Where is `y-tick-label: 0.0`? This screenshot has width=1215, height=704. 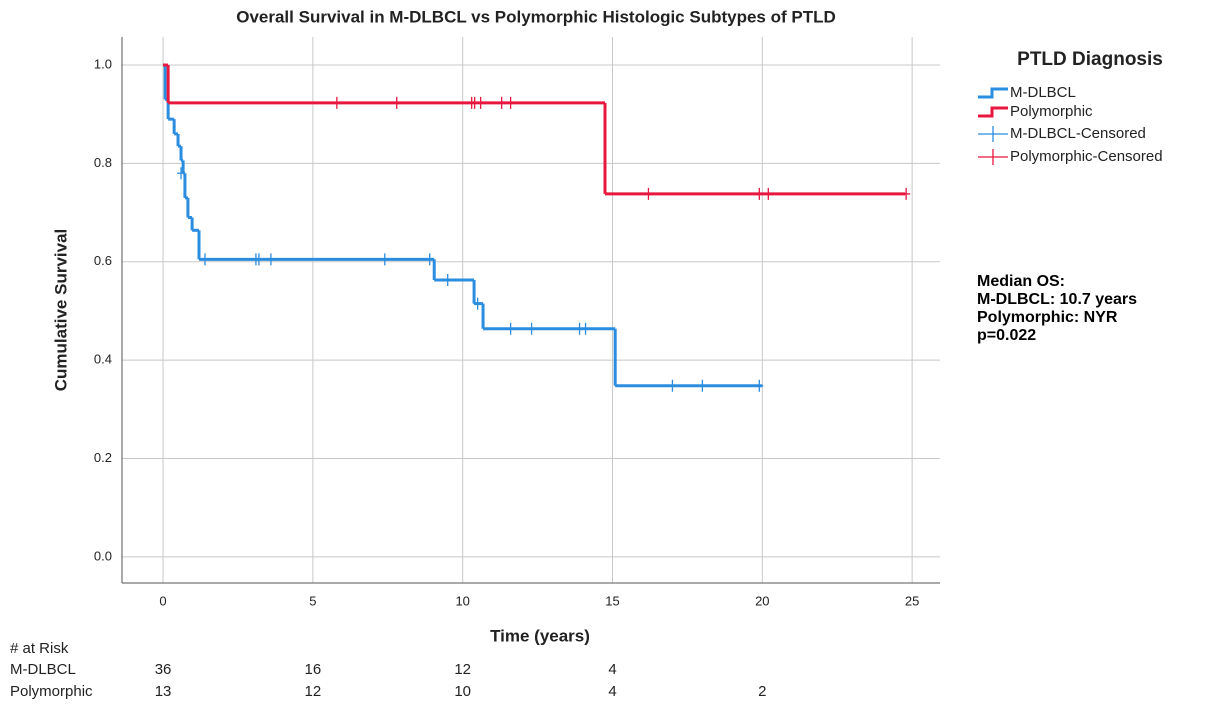 y-tick-label: 0.0 is located at coordinates (103, 555).